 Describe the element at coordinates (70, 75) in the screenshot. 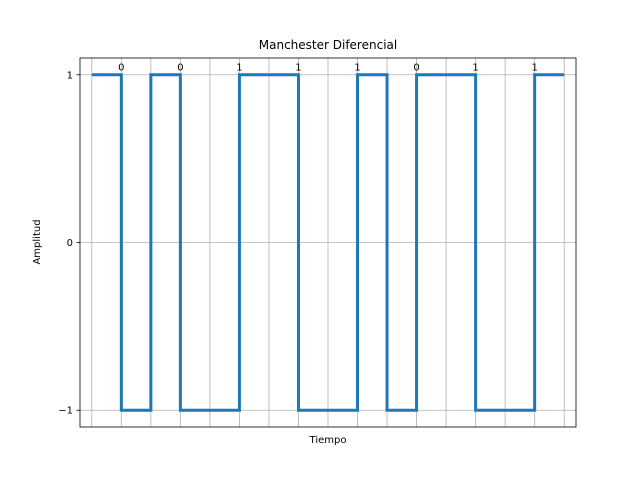

I see `y-tick-label-2: 1` at that location.